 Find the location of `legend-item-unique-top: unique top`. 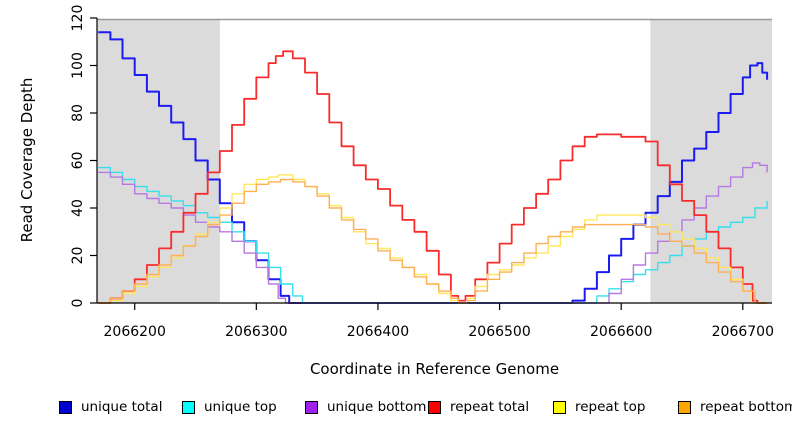

legend-item-unique-top: unique top is located at coordinates (229, 407).